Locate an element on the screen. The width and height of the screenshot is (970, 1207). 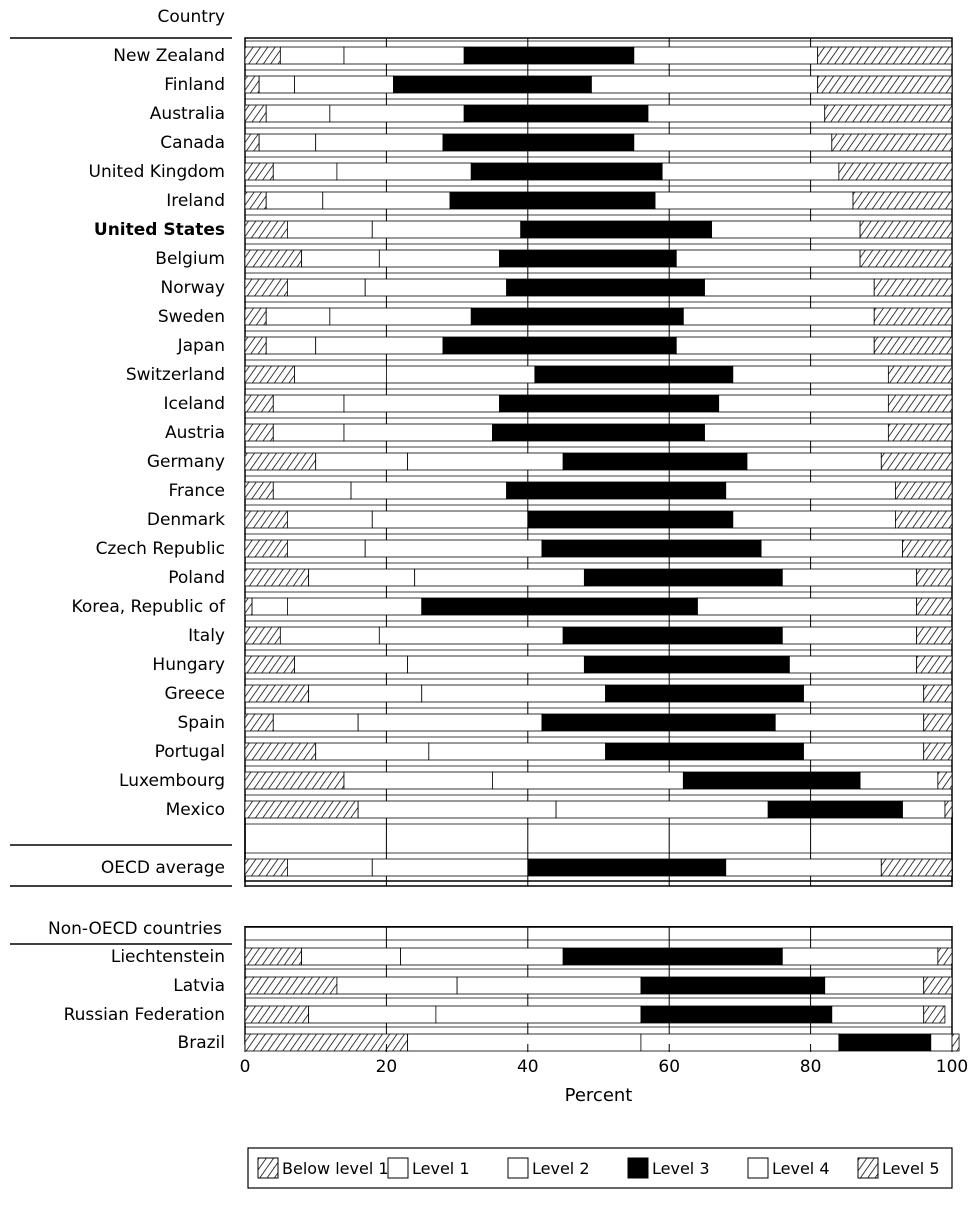
country-label: France is located at coordinates (196, 491).